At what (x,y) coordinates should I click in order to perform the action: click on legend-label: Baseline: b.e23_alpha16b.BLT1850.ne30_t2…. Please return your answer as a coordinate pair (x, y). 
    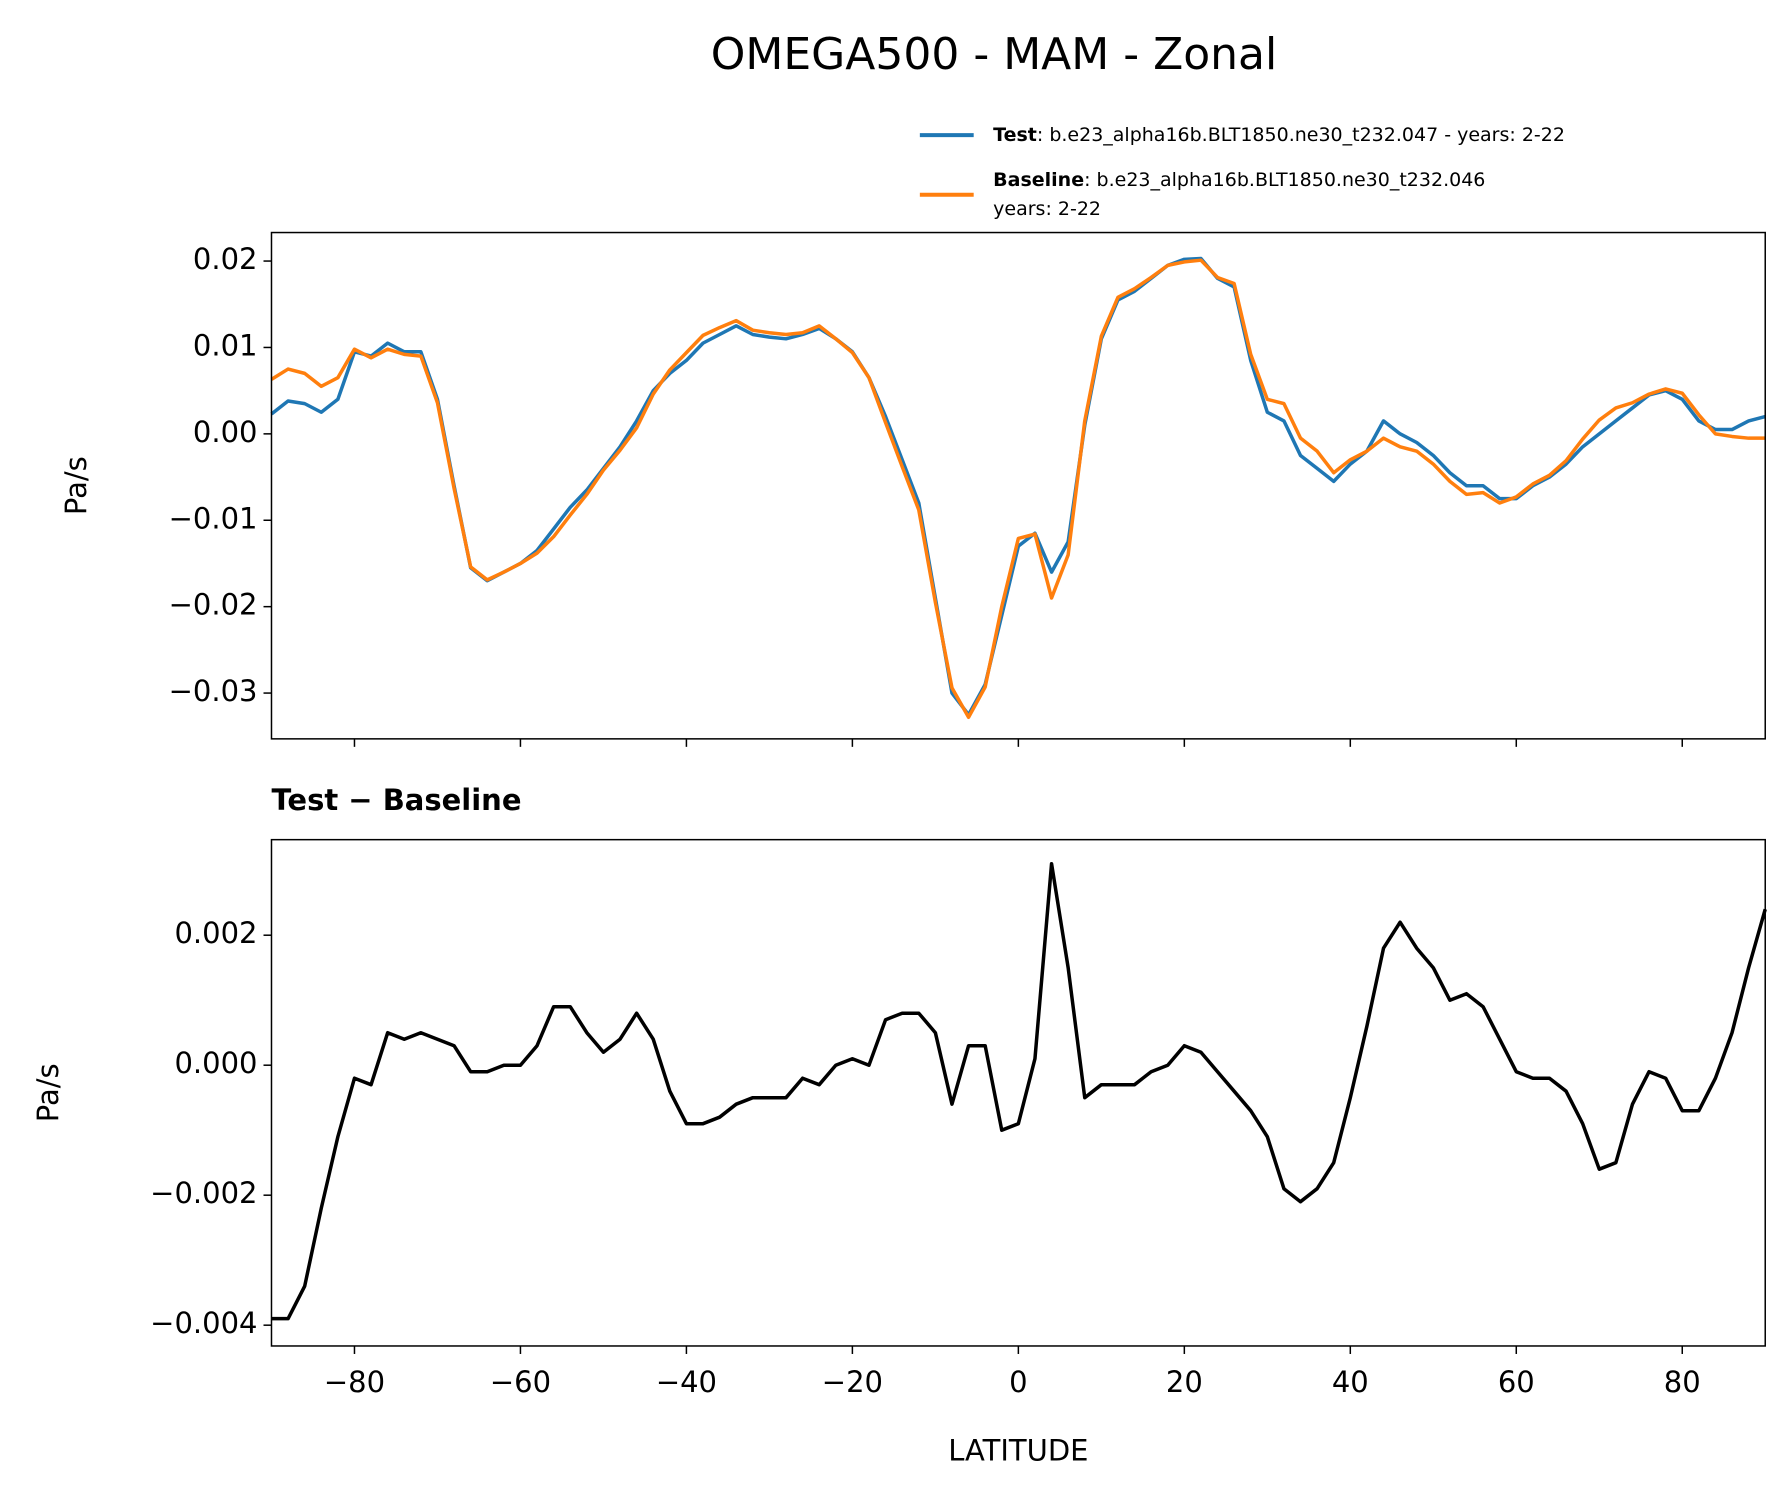
    Looking at the image, I should click on (1239, 179).